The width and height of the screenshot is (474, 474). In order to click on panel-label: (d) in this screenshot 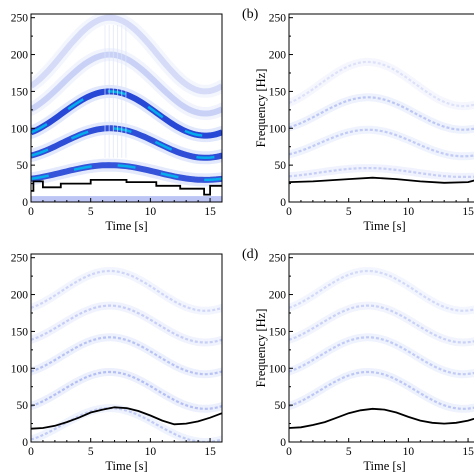, I will do `click(250, 254)`.